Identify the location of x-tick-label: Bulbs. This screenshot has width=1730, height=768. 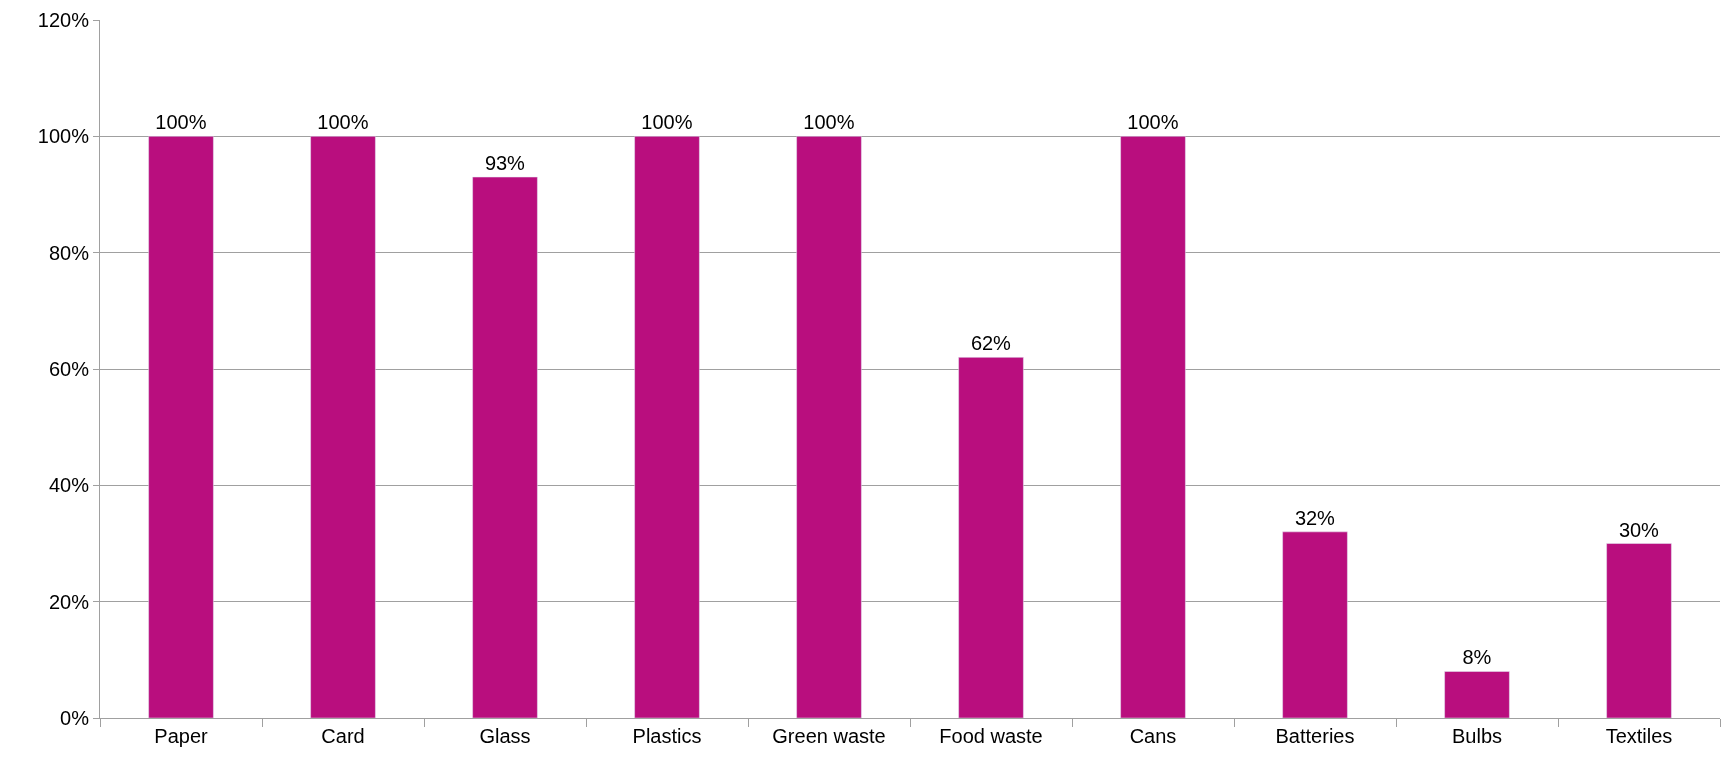
(1477, 736).